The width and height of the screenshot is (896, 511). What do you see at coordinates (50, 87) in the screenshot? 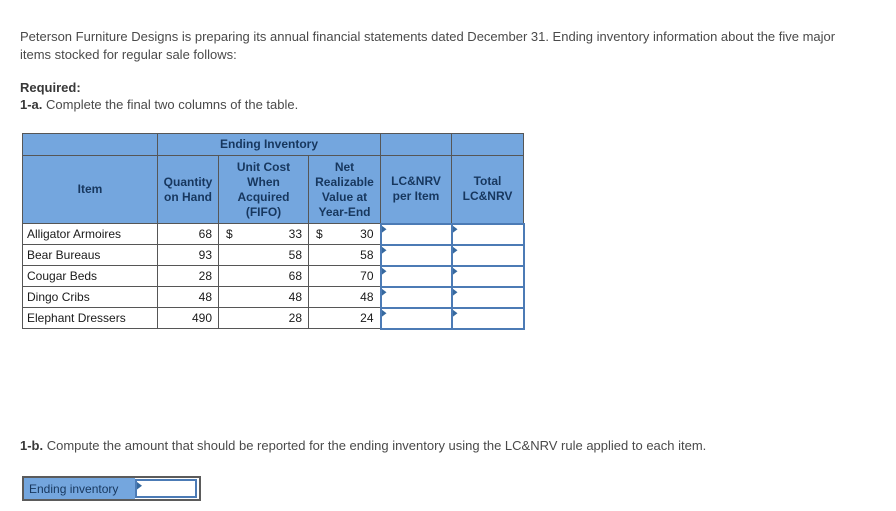
I see `required-heading: Required:` at bounding box center [50, 87].